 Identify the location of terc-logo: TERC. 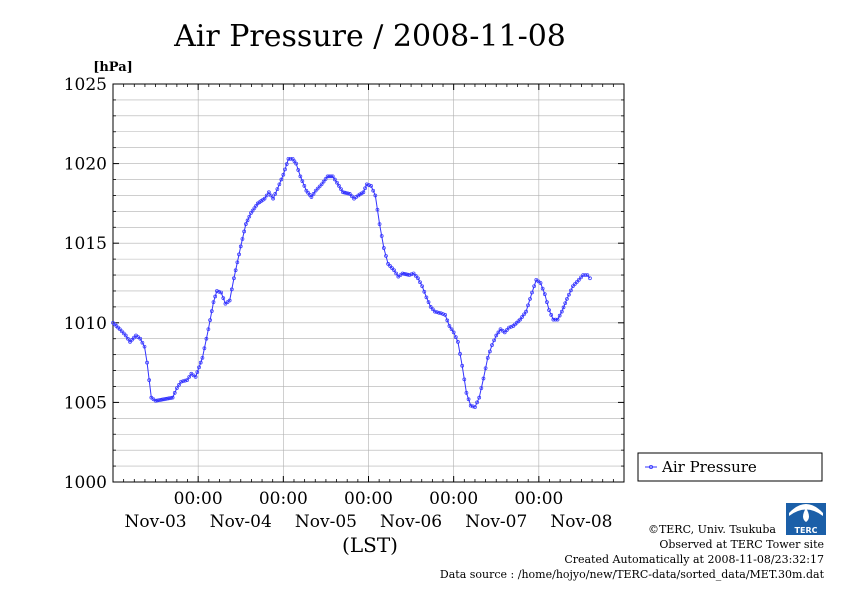
(806, 519).